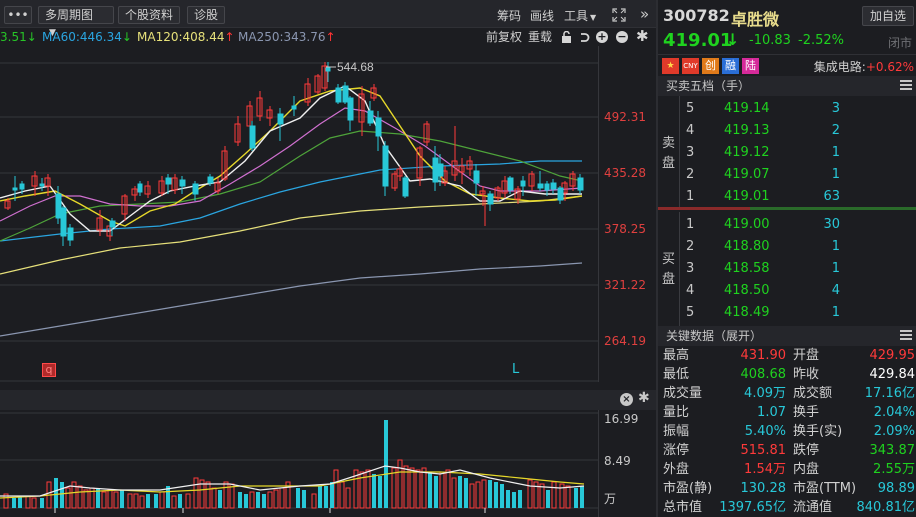 The width and height of the screenshot is (916, 517). What do you see at coordinates (710, 66) in the screenshot?
I see `chinext-tag: 创` at bounding box center [710, 66].